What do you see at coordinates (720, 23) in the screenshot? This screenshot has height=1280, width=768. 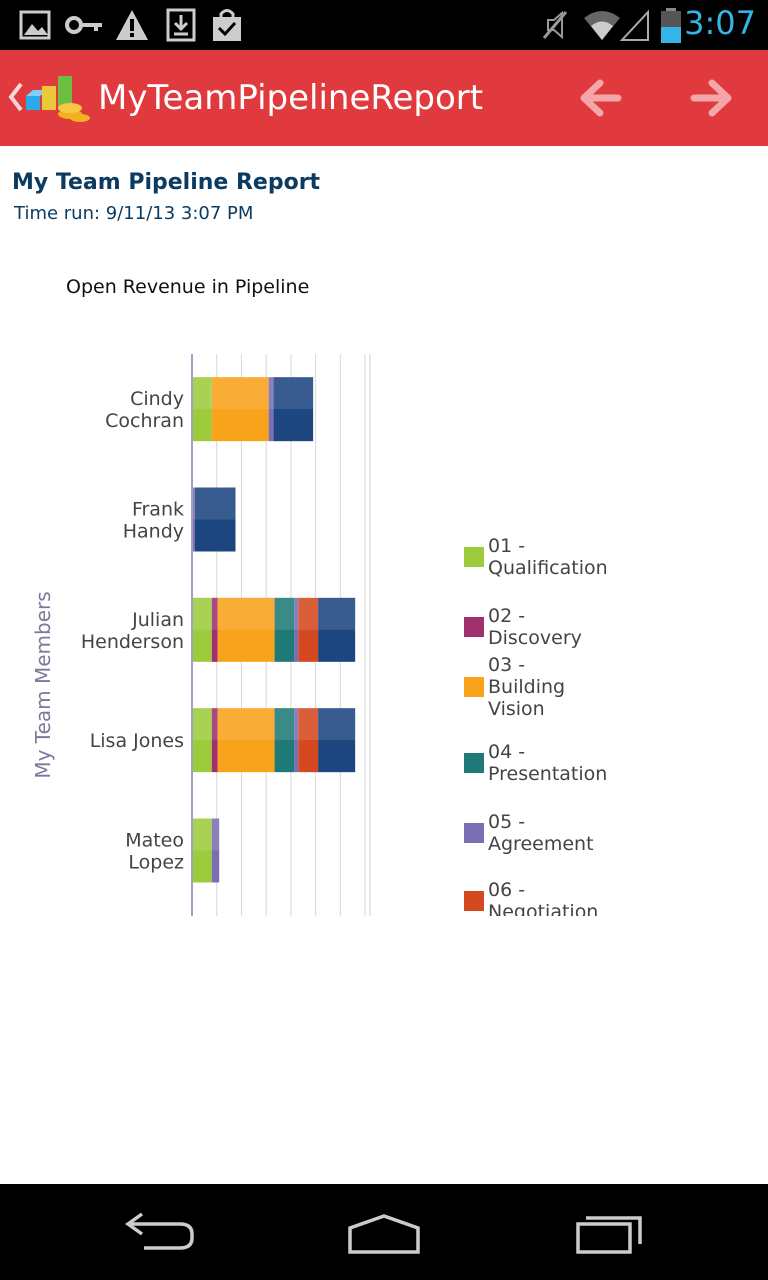 I see `status-time: 3:07` at bounding box center [720, 23].